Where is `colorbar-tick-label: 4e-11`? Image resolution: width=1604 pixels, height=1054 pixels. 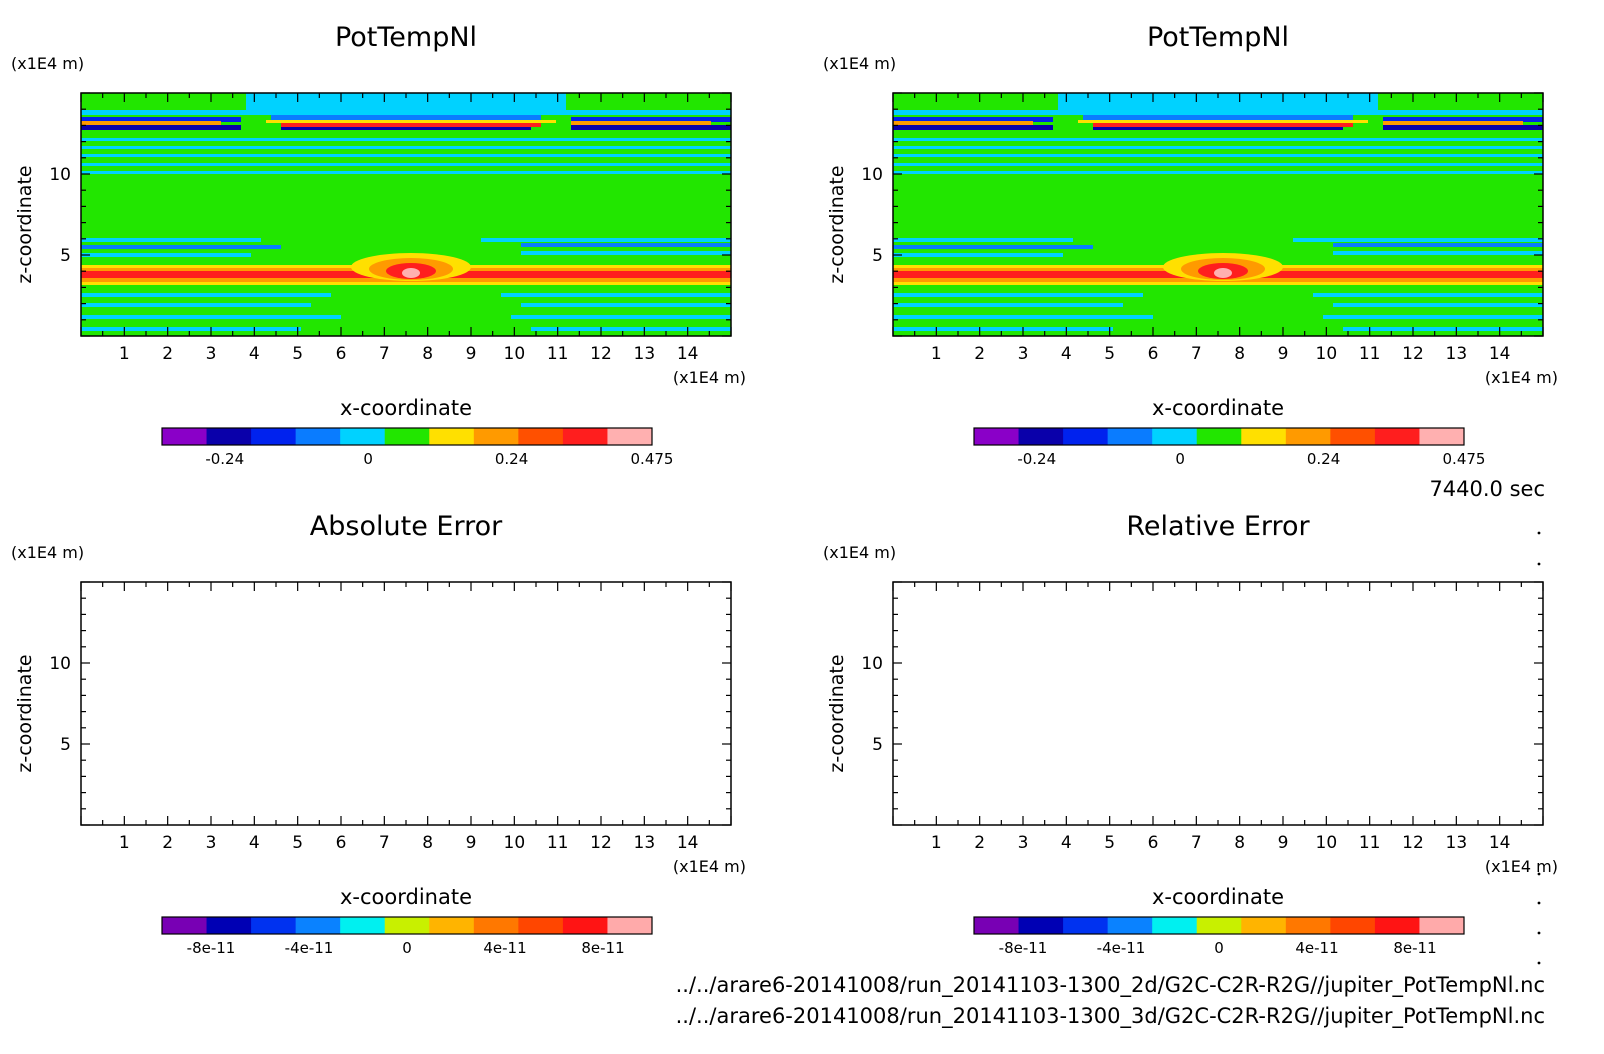 colorbar-tick-label: 4e-11 is located at coordinates (1316, 948).